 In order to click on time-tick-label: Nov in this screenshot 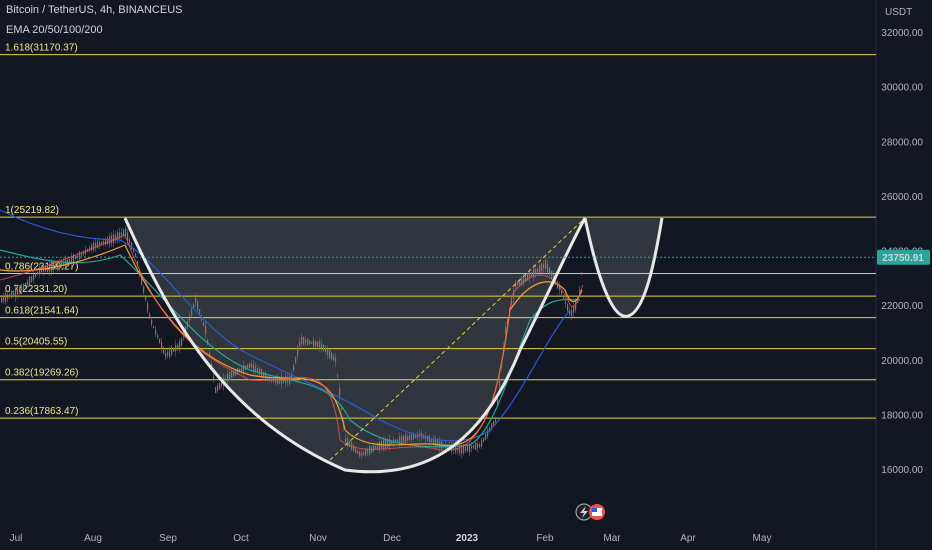, I will do `click(318, 538)`.